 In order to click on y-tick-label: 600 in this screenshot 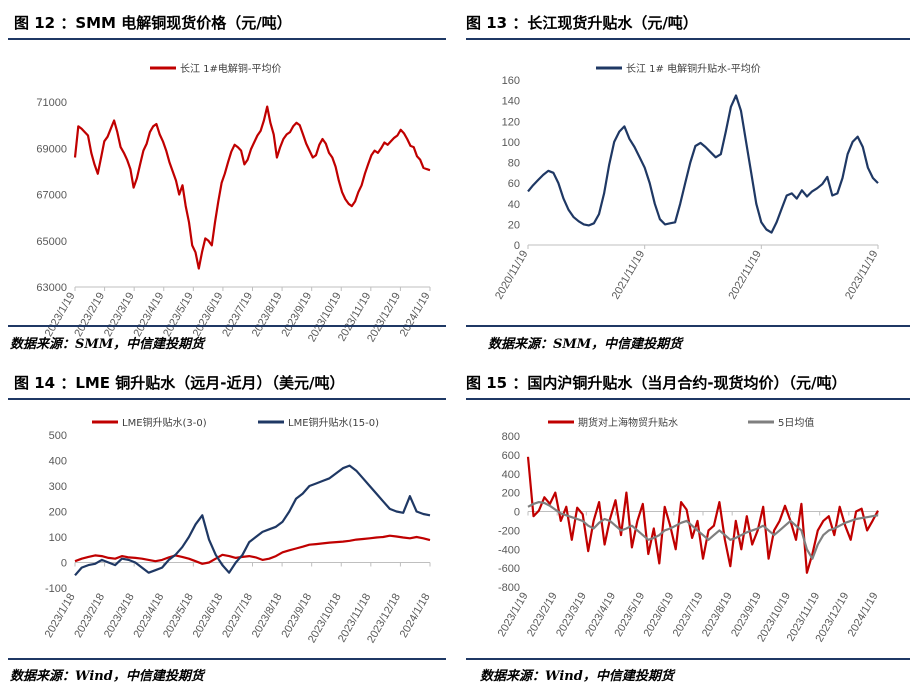, I will do `click(511, 456)`.